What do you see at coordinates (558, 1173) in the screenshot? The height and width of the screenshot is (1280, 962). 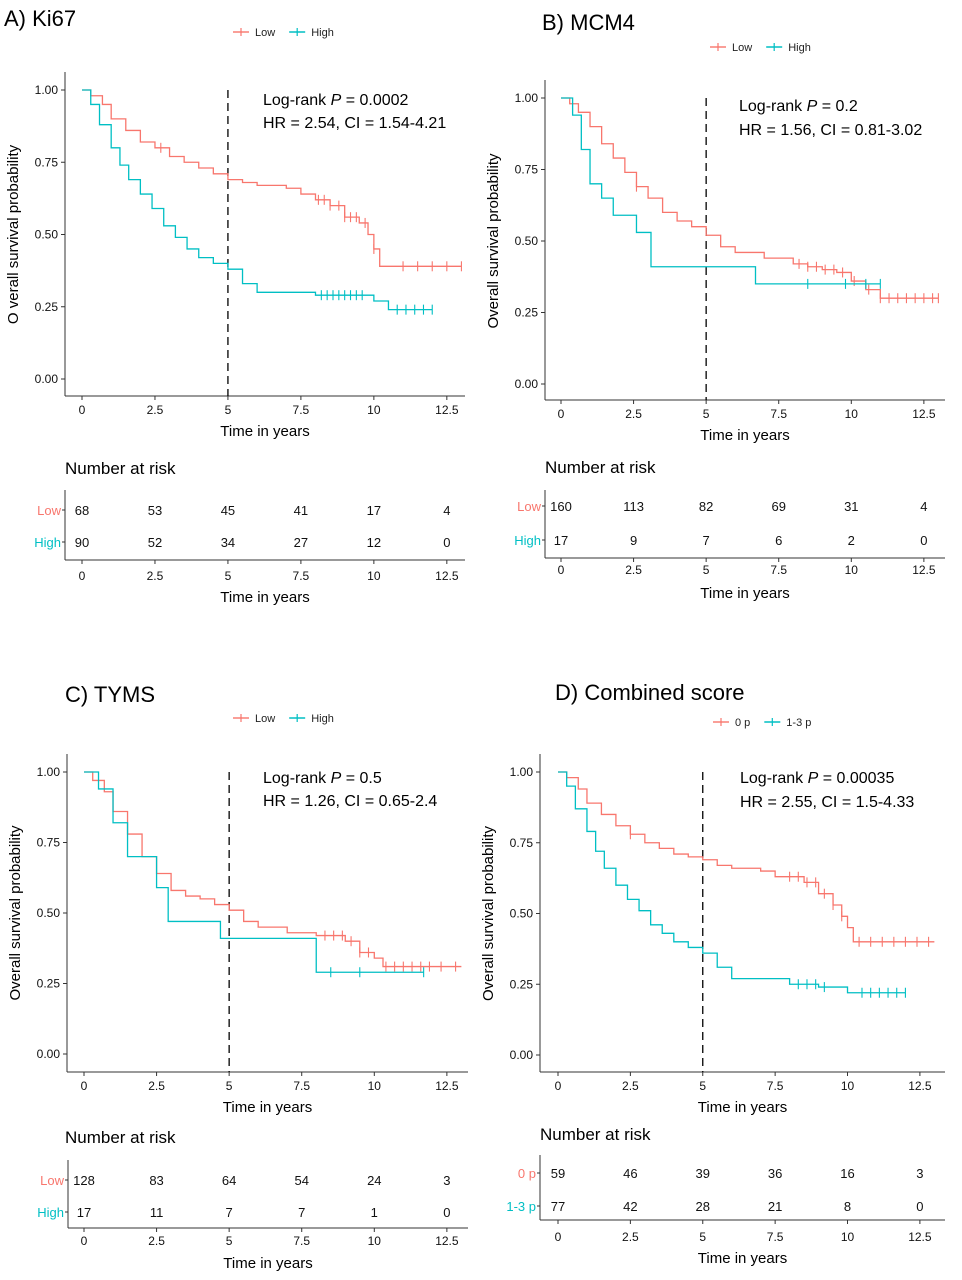 I see `risk-count: 59` at bounding box center [558, 1173].